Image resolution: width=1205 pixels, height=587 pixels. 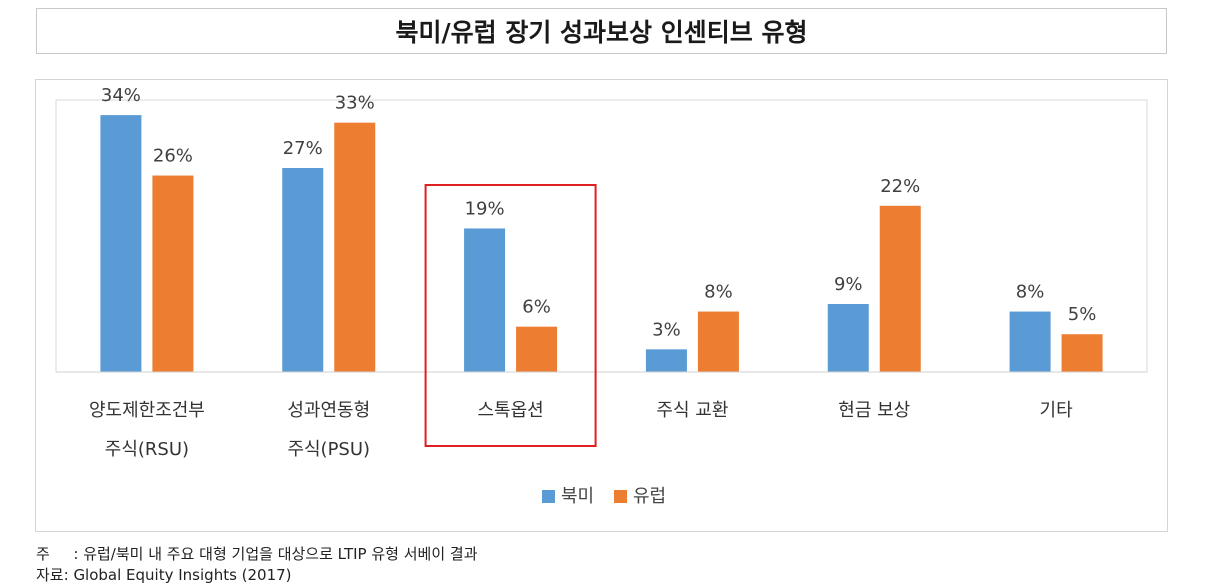 What do you see at coordinates (510, 315) in the screenshot?
I see `highlight-box` at bounding box center [510, 315].